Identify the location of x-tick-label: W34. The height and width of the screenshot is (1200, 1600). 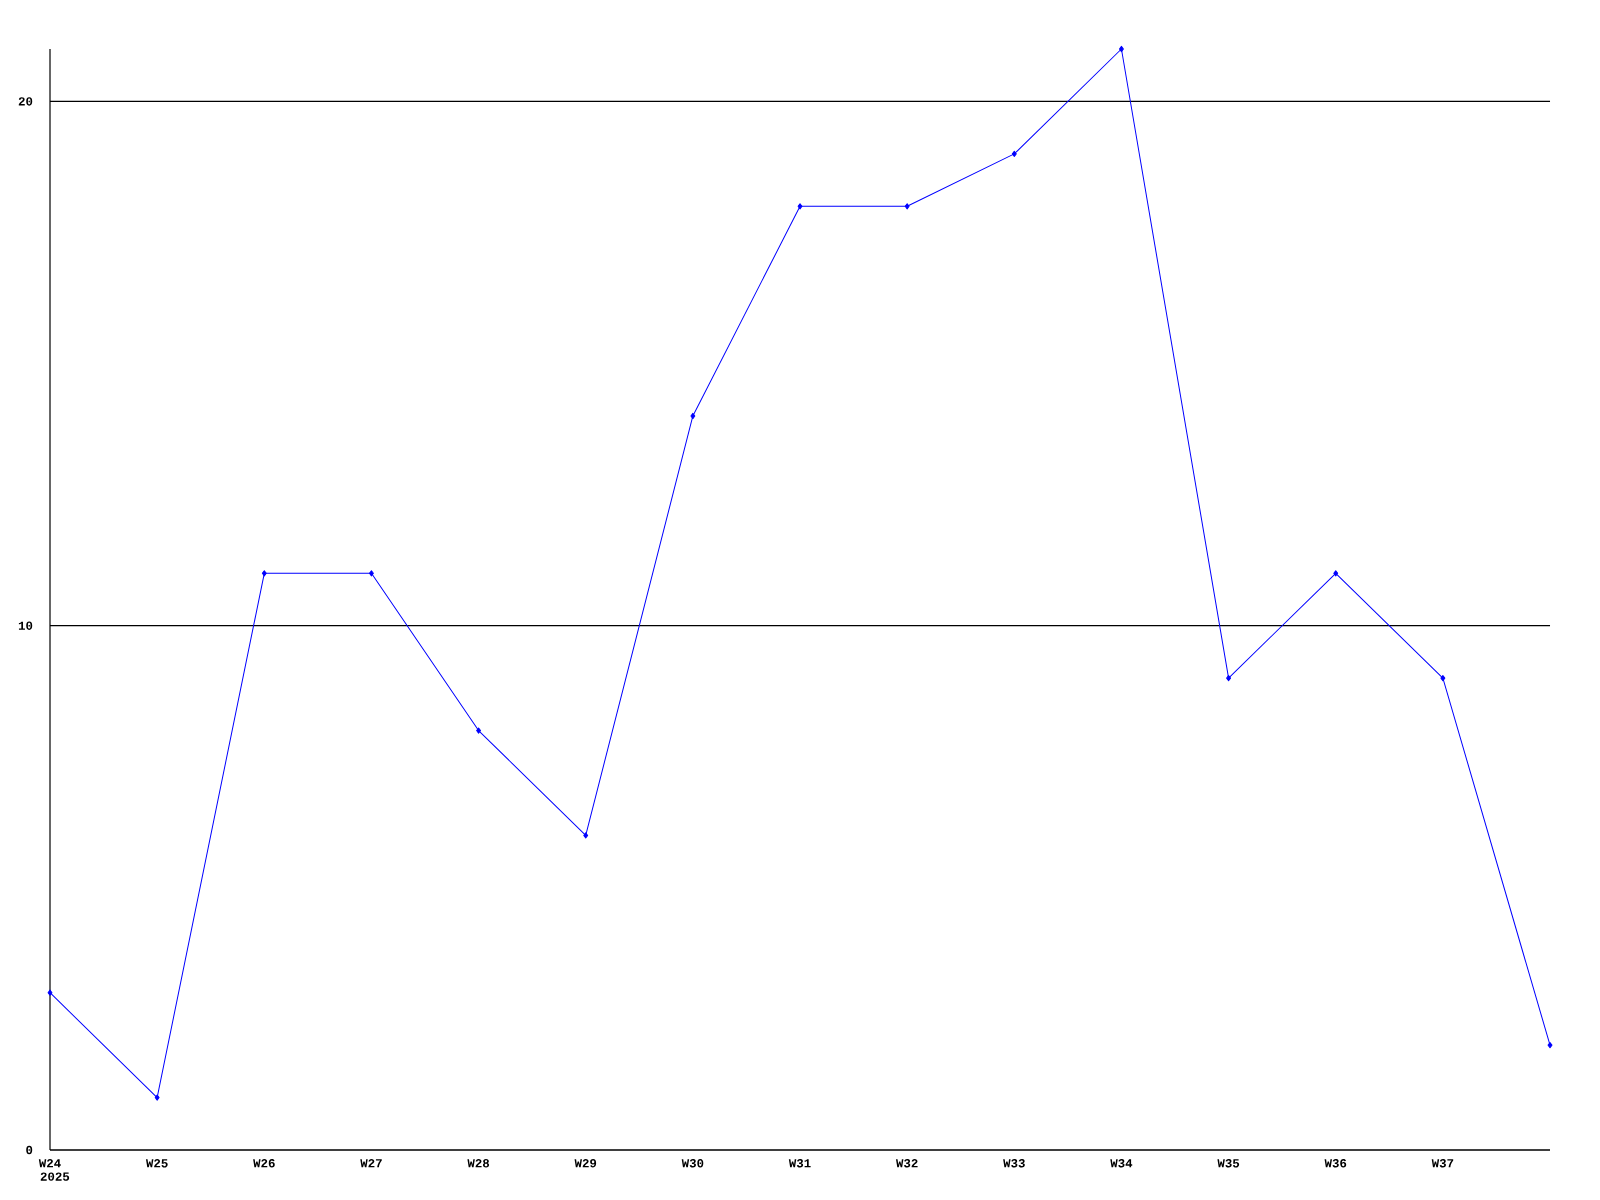
(1121, 1163).